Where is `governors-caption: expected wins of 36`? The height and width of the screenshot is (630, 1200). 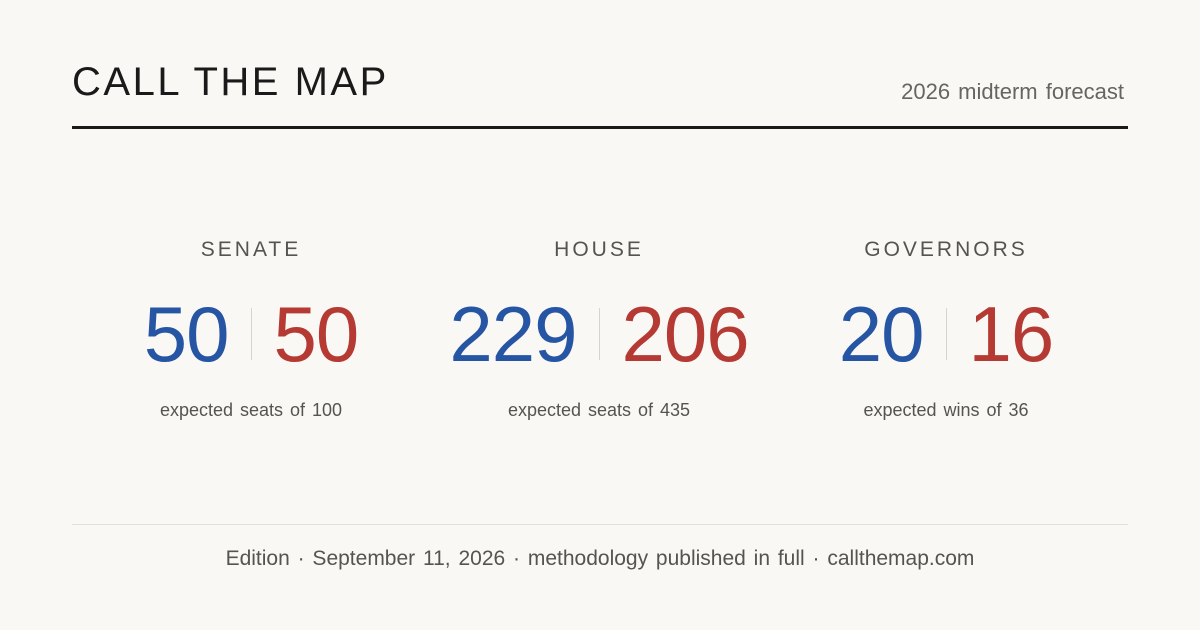
governors-caption: expected wins of 36 is located at coordinates (946, 410).